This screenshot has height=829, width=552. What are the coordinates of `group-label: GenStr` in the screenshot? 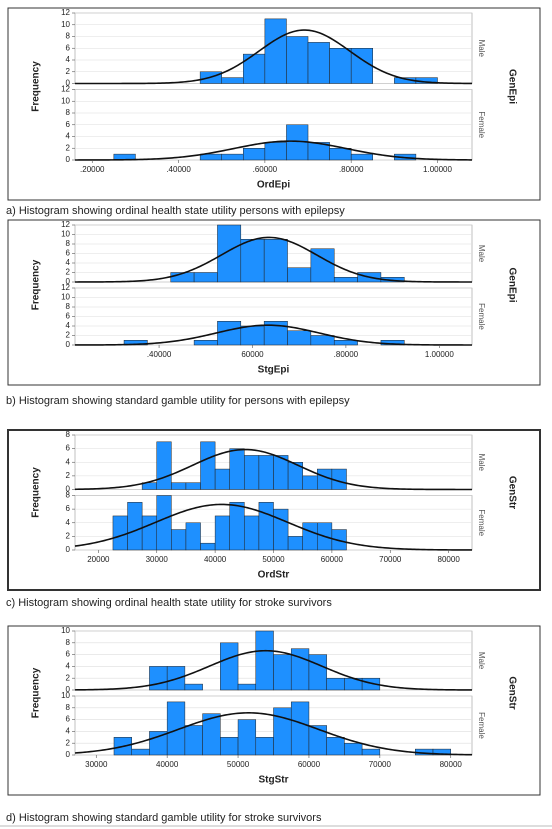 It's located at (511, 692).